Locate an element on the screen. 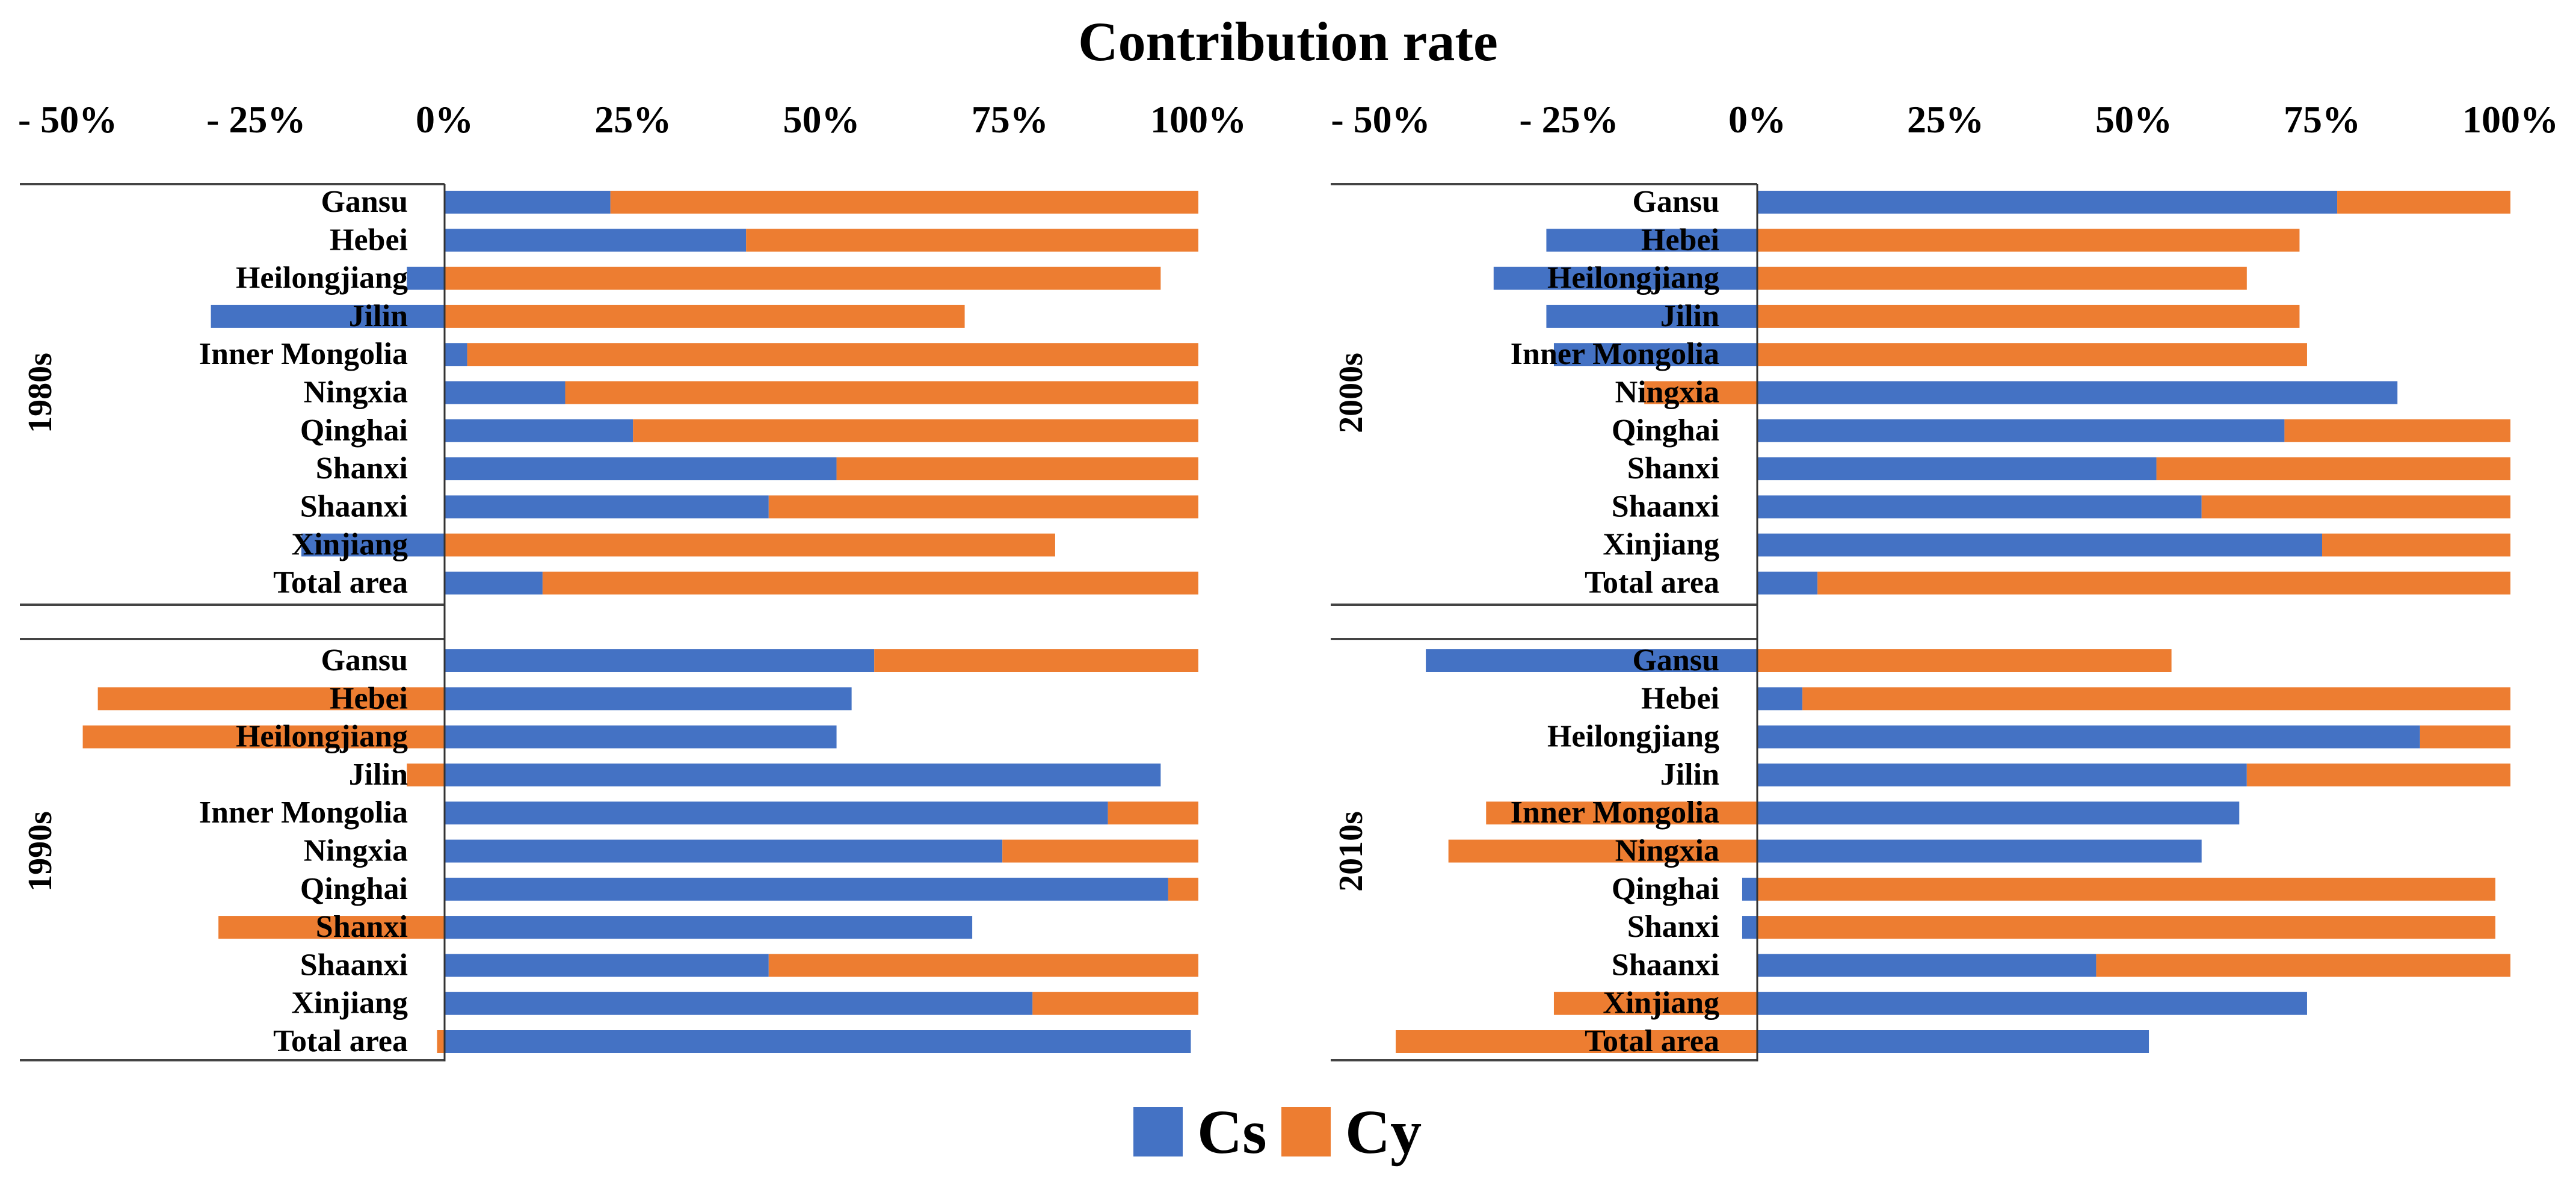 Image resolution: width=2576 pixels, height=1195 pixels. bar-cy-1980s-ningxia is located at coordinates (881, 392).